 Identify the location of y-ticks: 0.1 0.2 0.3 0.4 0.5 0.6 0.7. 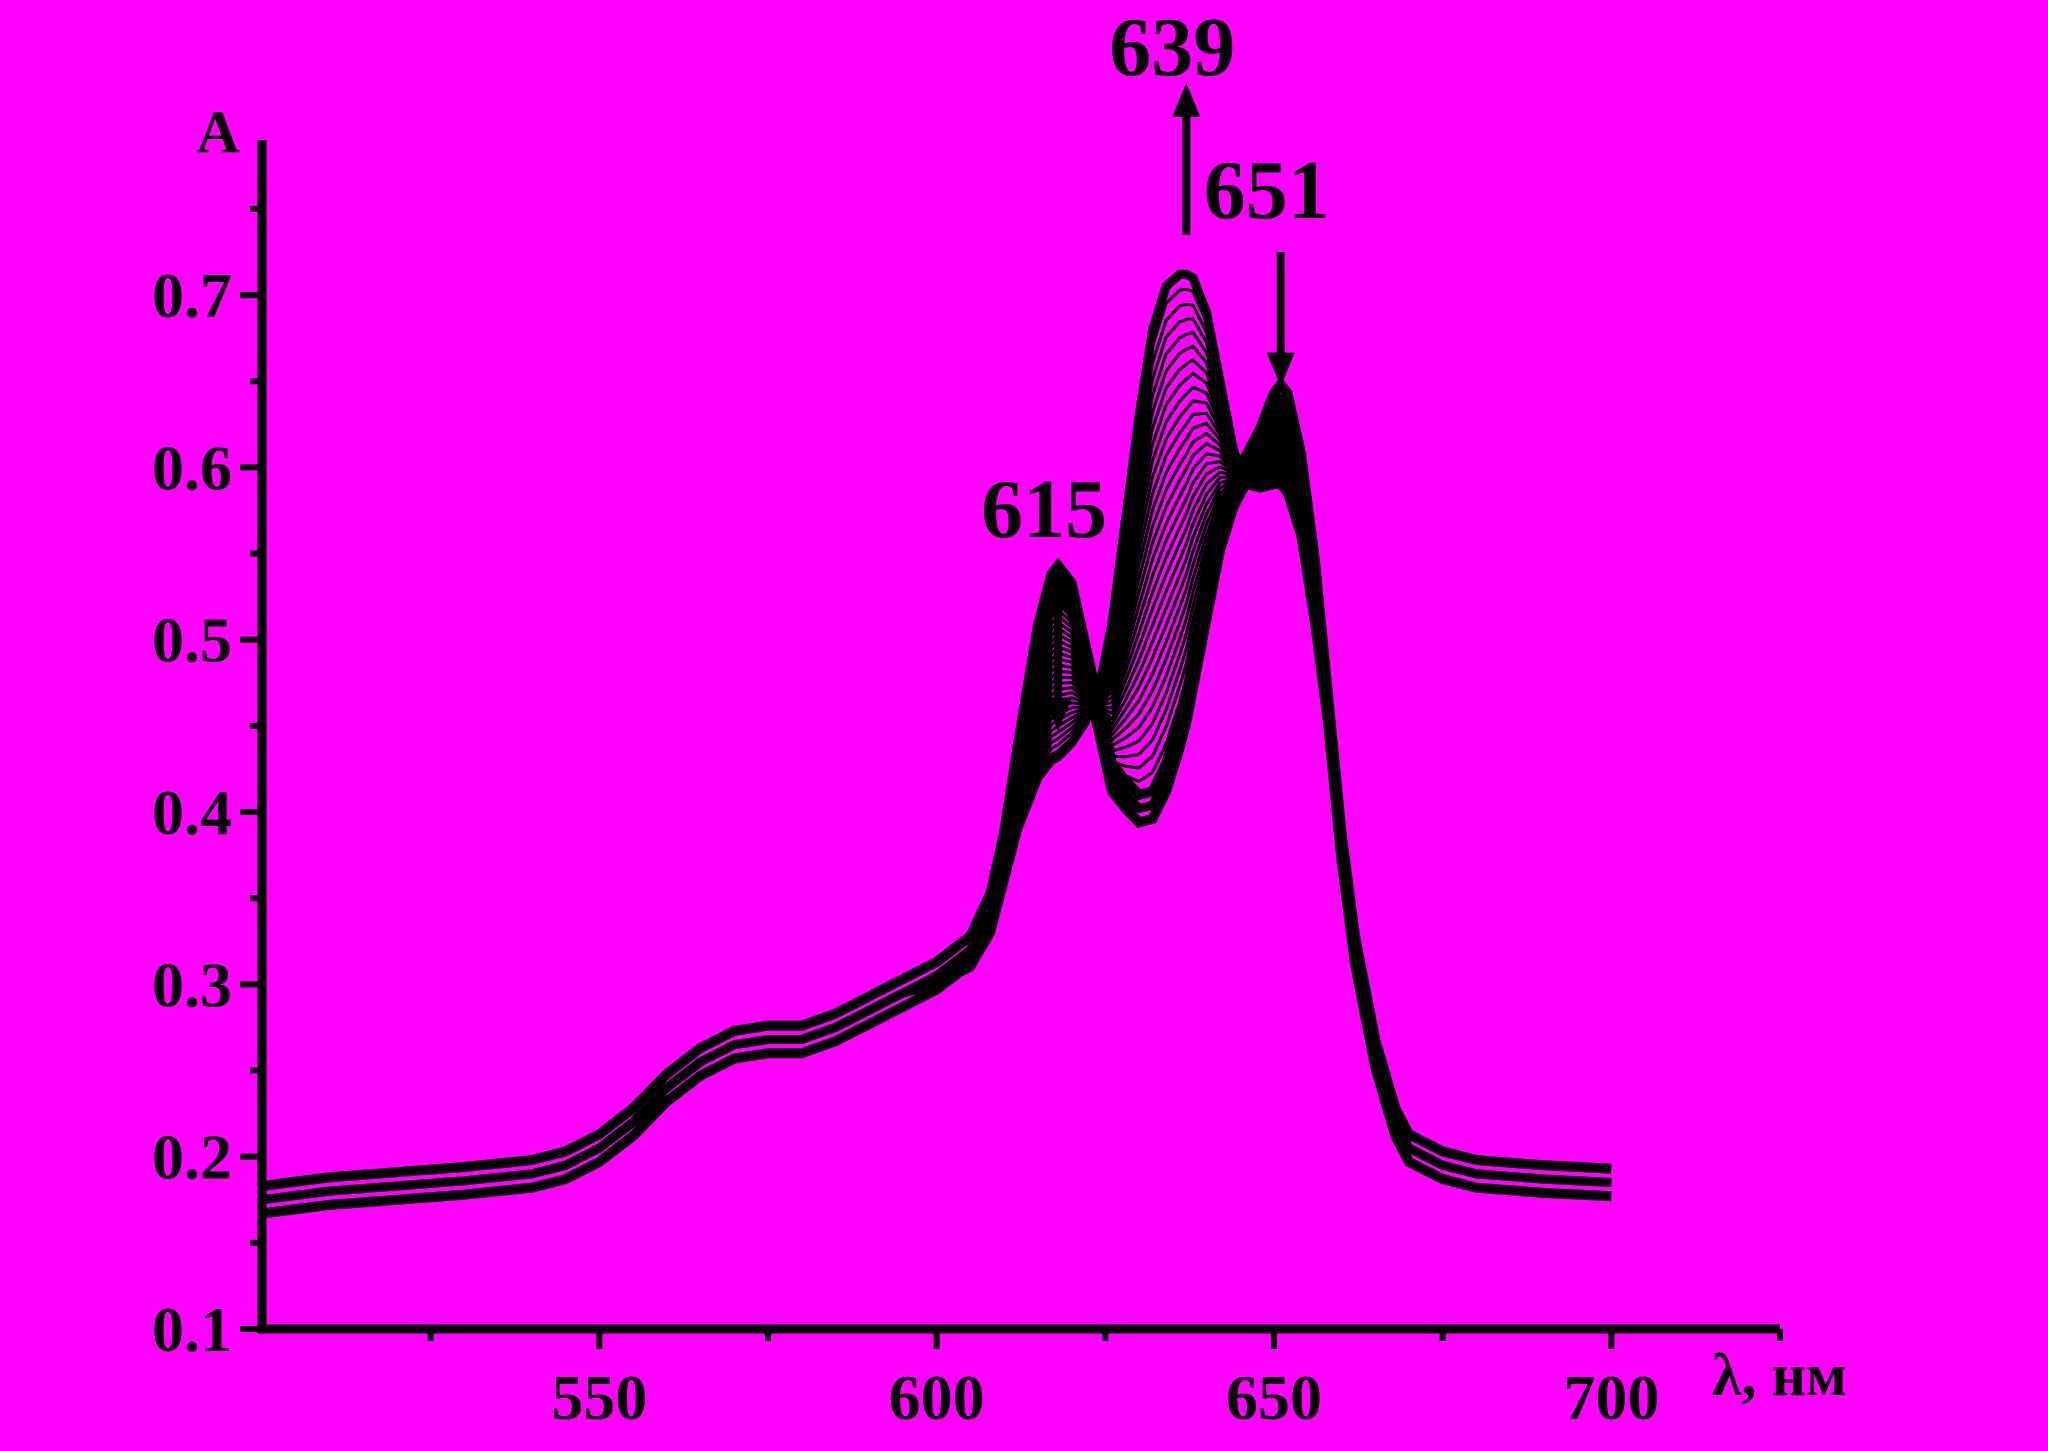
(207, 785).